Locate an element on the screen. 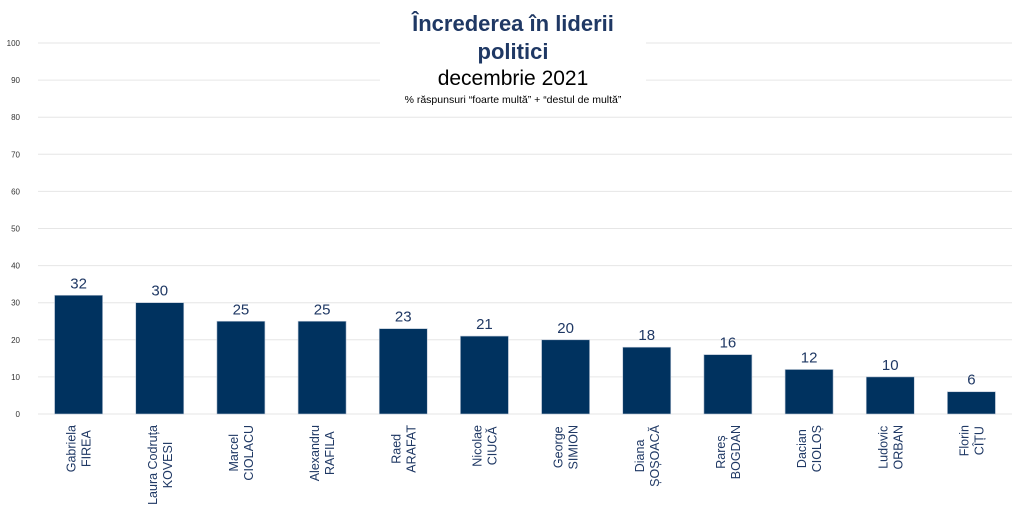  category-label: Alexandru RAFILA is located at coordinates (322, 453).